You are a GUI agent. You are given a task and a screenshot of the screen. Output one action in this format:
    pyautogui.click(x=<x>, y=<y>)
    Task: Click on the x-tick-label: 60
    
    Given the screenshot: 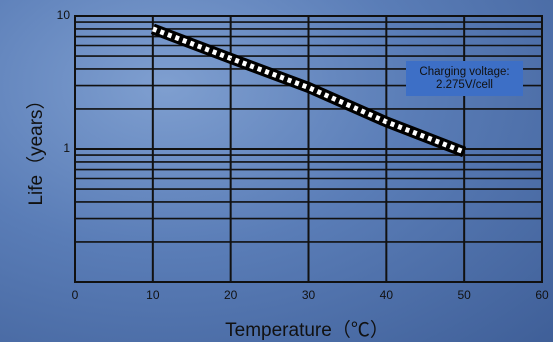 What is the action you would take?
    pyautogui.click(x=542, y=295)
    